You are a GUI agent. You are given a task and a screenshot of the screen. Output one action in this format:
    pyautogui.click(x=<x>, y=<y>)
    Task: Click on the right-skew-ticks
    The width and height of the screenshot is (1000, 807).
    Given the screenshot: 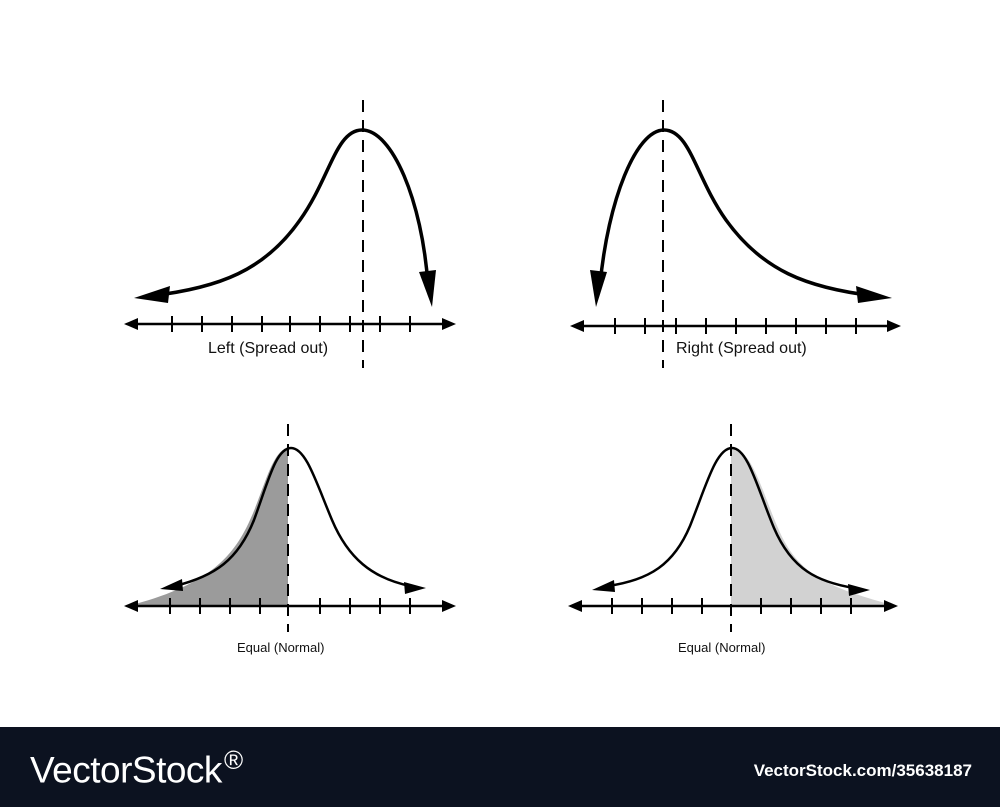 What is the action you would take?
    pyautogui.click(x=735, y=326)
    